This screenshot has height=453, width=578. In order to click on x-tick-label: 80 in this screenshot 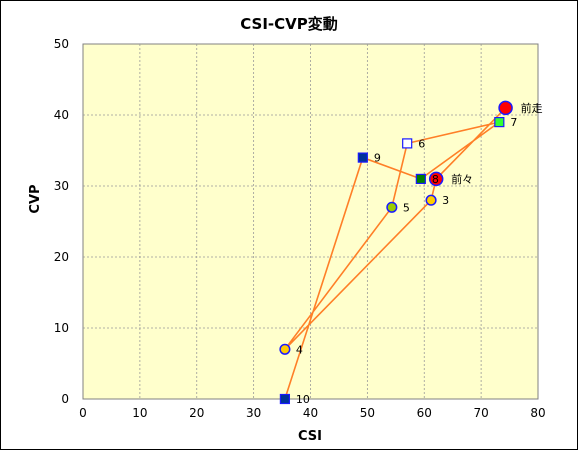, I will do `click(537, 413)`.